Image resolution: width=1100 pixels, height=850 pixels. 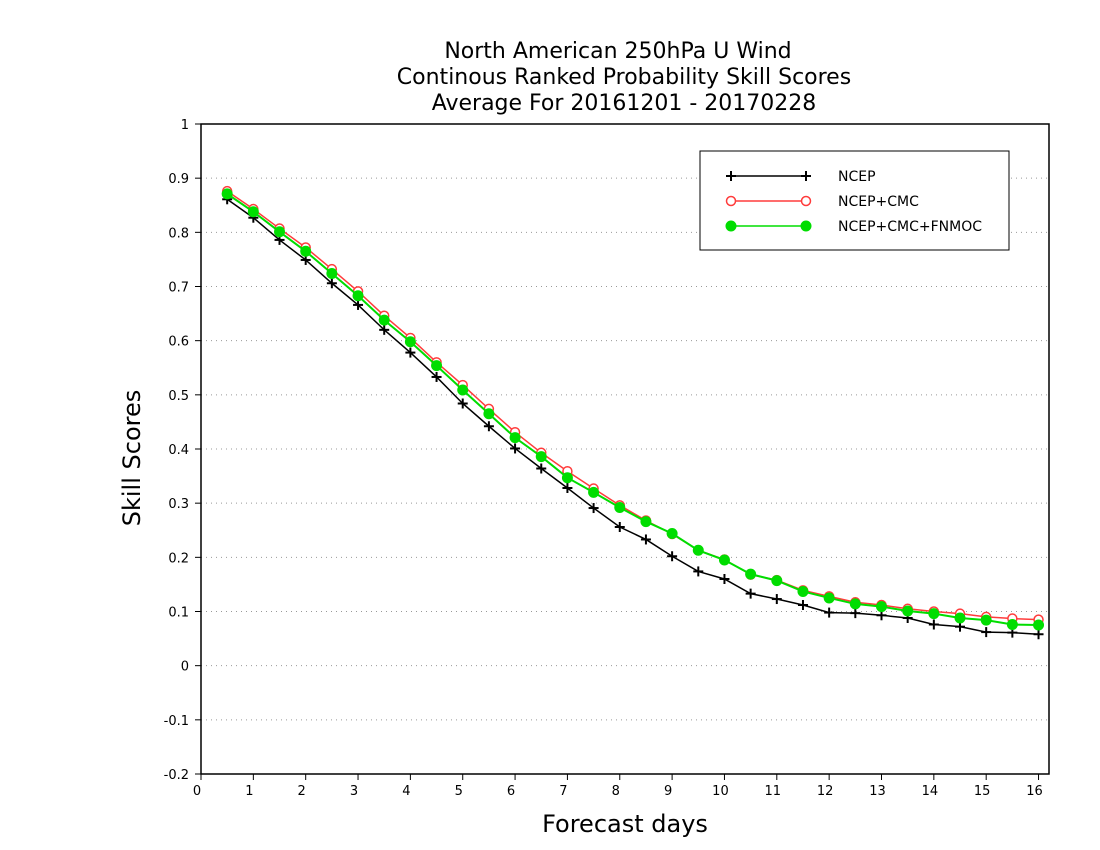 I want to click on x-tick-label-15: 15, so click(x=982, y=791).